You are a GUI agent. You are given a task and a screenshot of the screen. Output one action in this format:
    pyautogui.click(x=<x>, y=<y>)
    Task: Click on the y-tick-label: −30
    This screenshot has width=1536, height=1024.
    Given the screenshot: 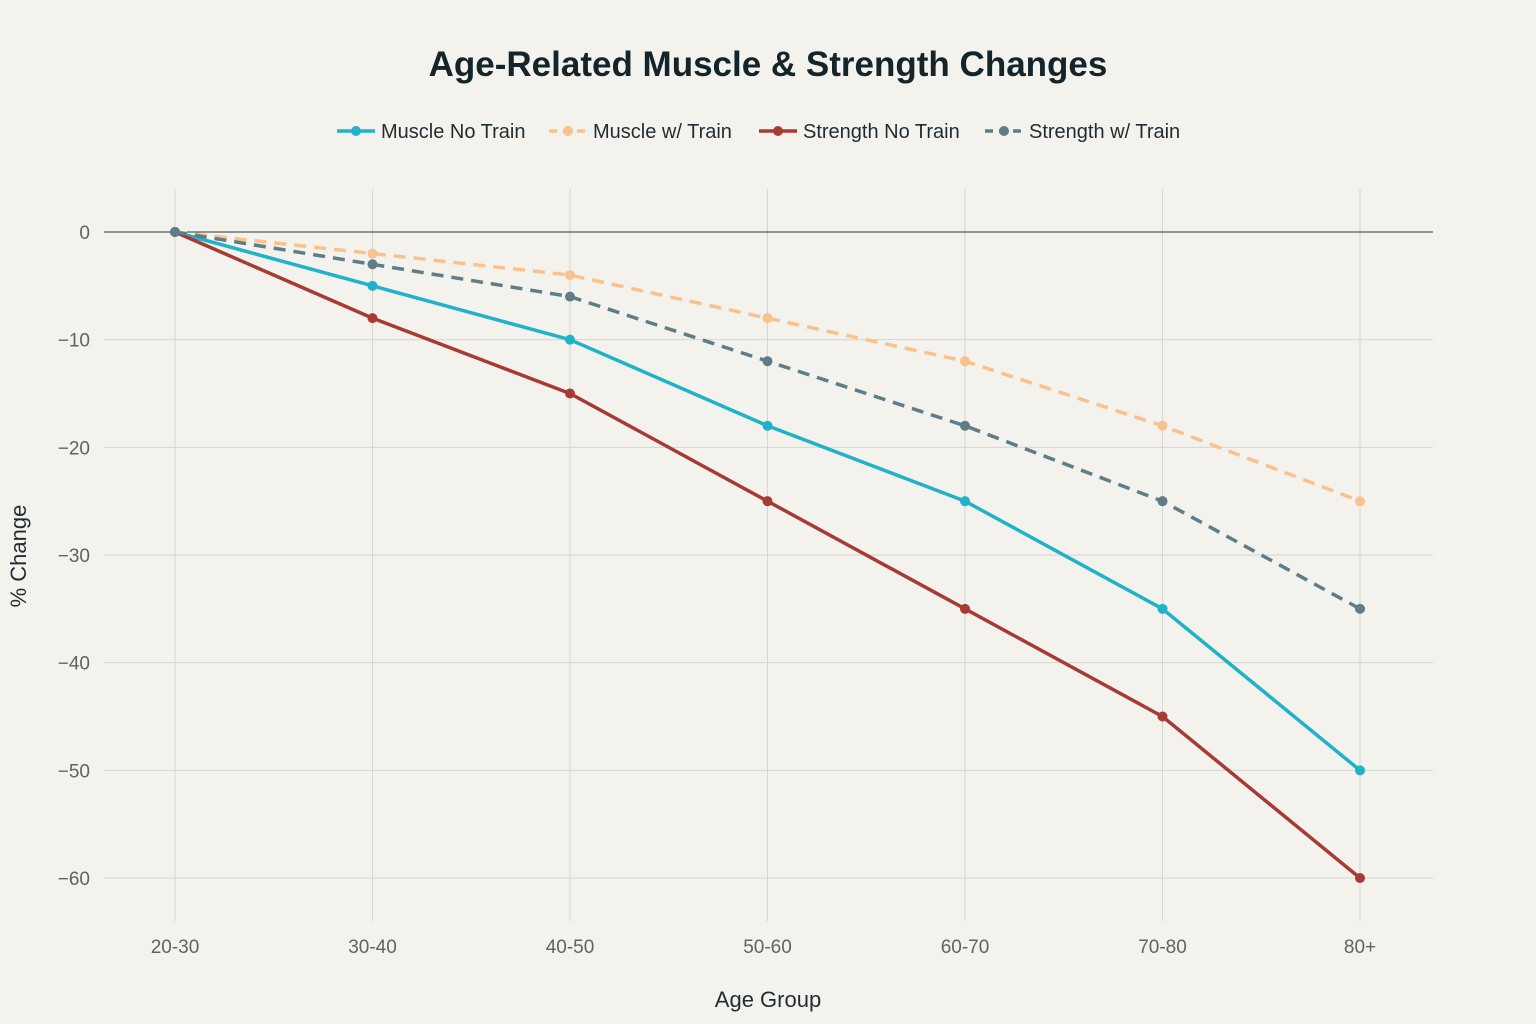 What is the action you would take?
    pyautogui.click(x=74, y=556)
    